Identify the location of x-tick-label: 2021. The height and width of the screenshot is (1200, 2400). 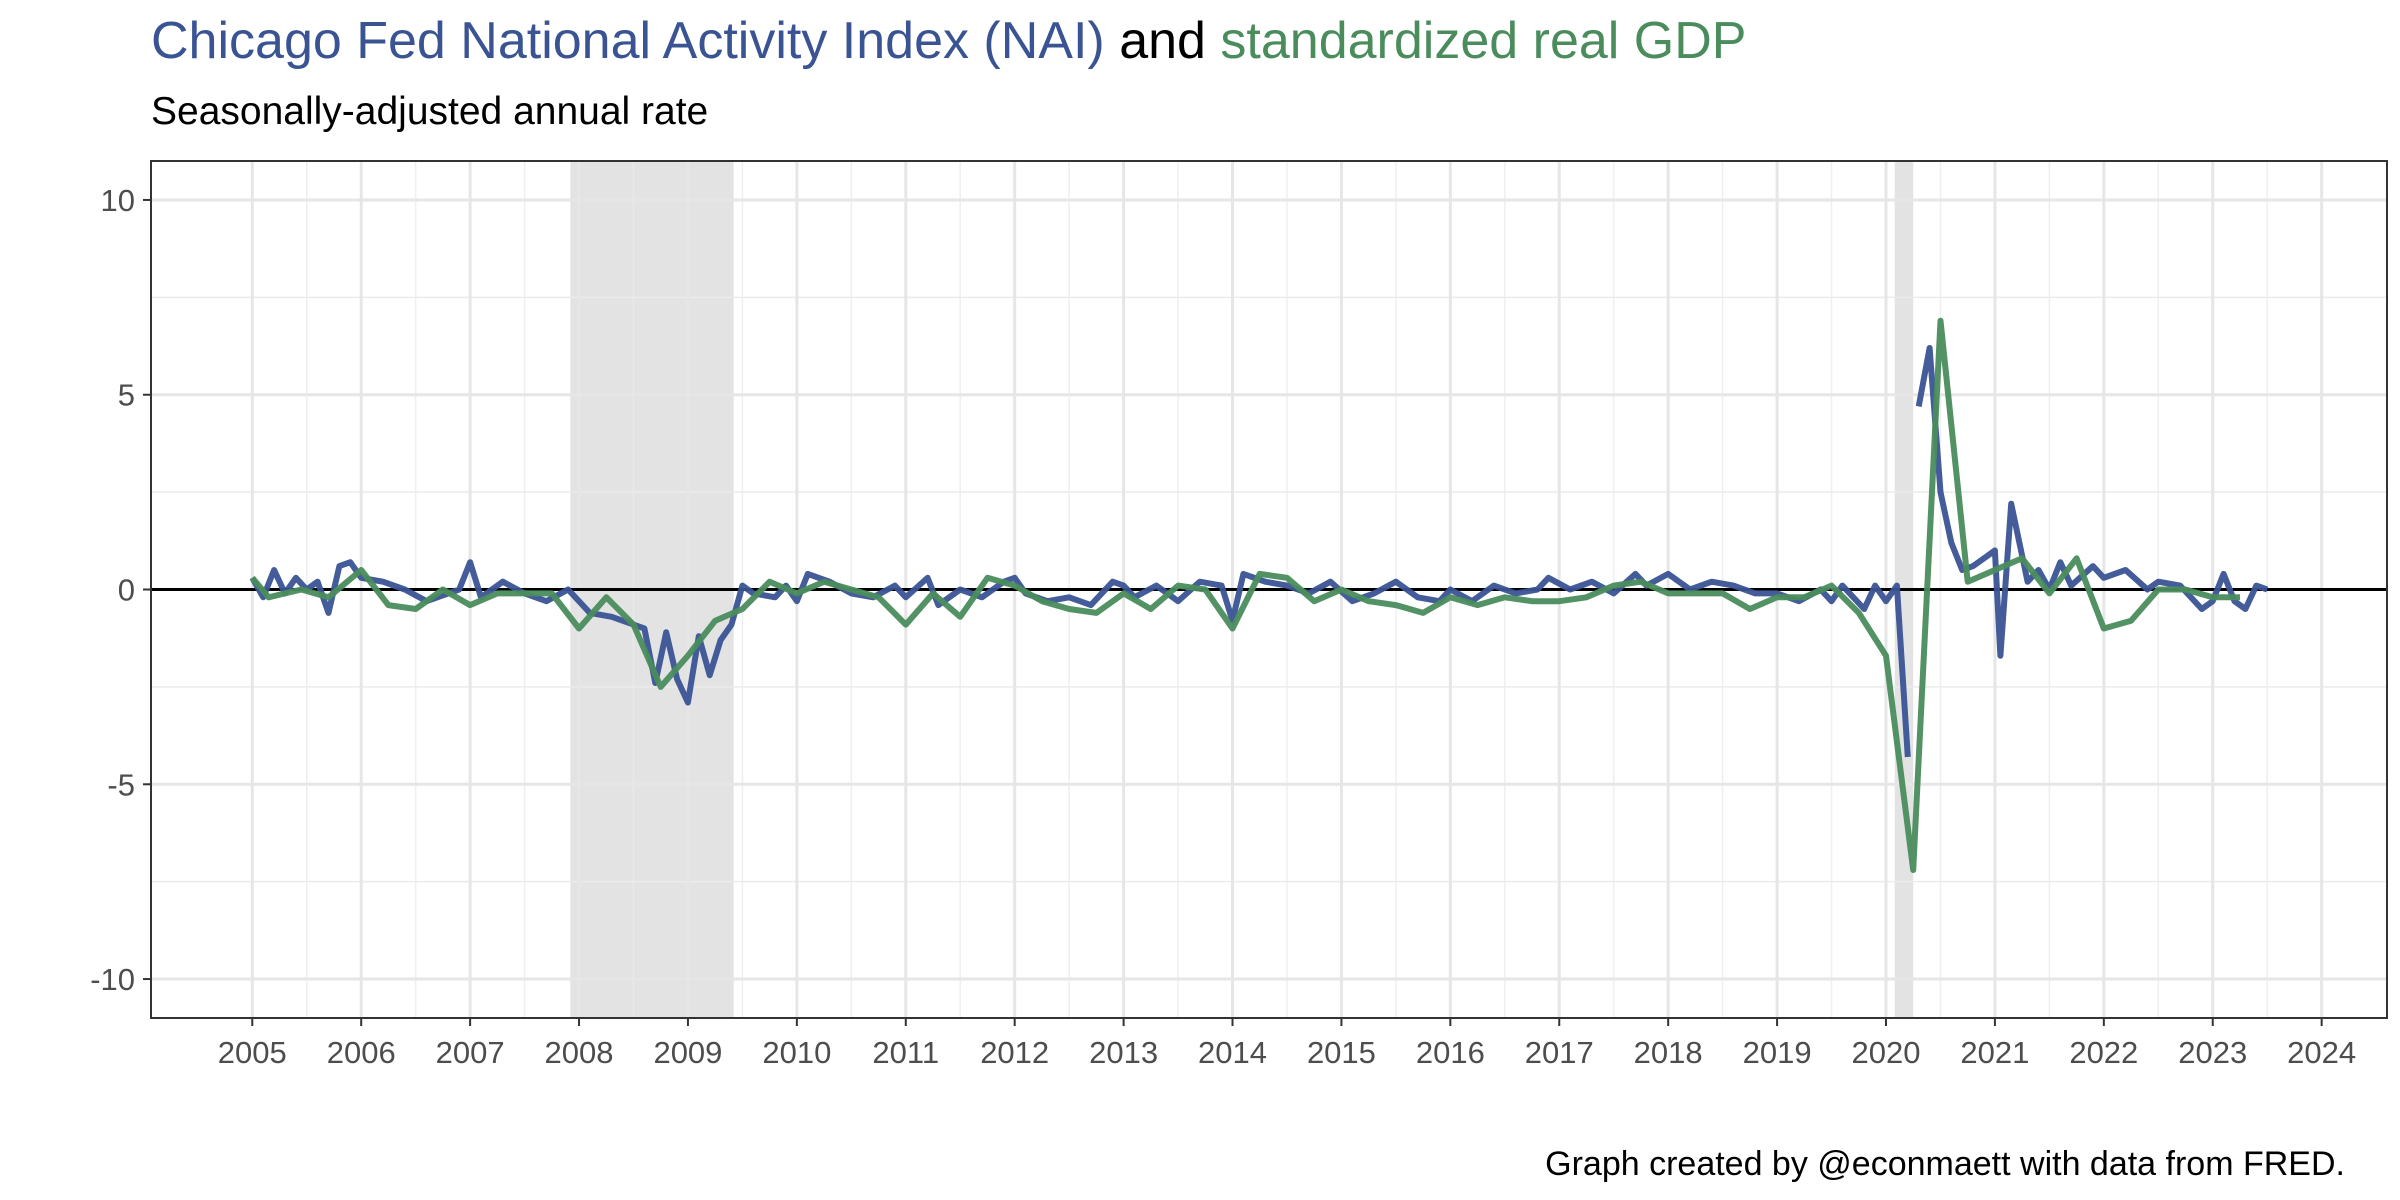
(1994, 1052).